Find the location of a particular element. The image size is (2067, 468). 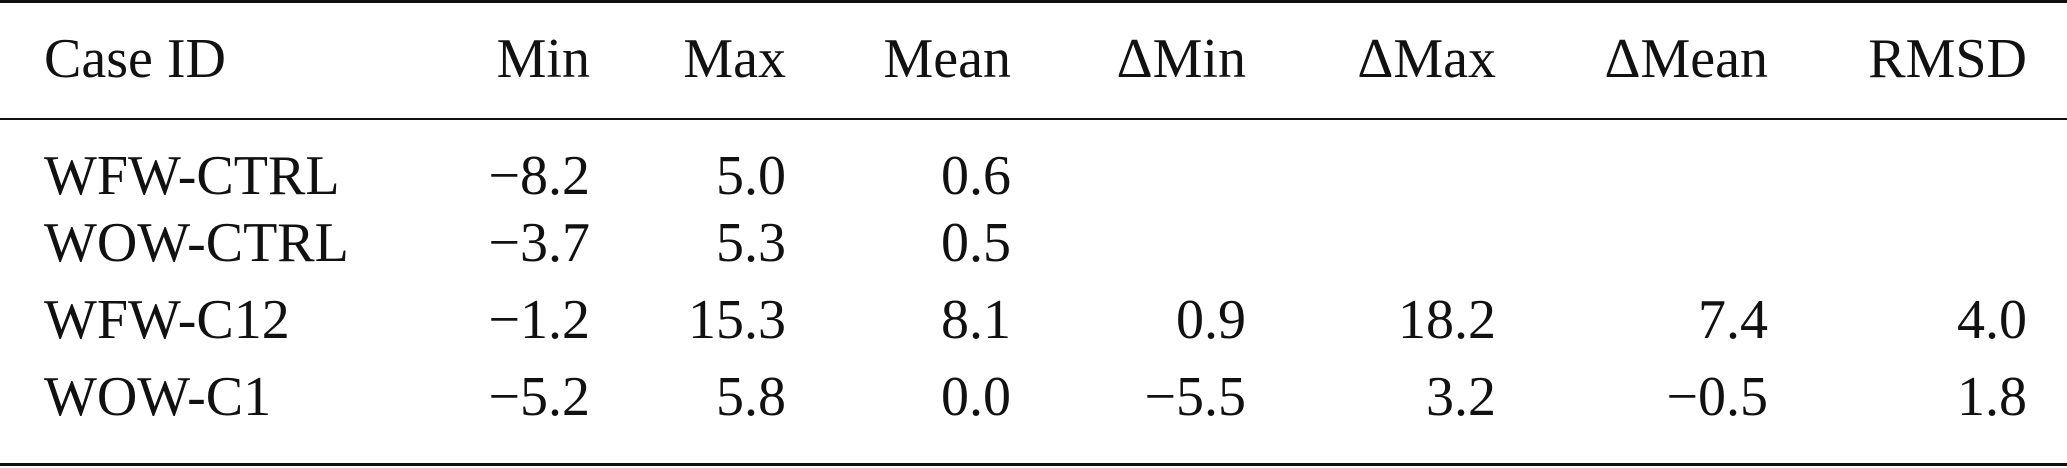

header-rmsd: RMSD is located at coordinates (1947, 59).